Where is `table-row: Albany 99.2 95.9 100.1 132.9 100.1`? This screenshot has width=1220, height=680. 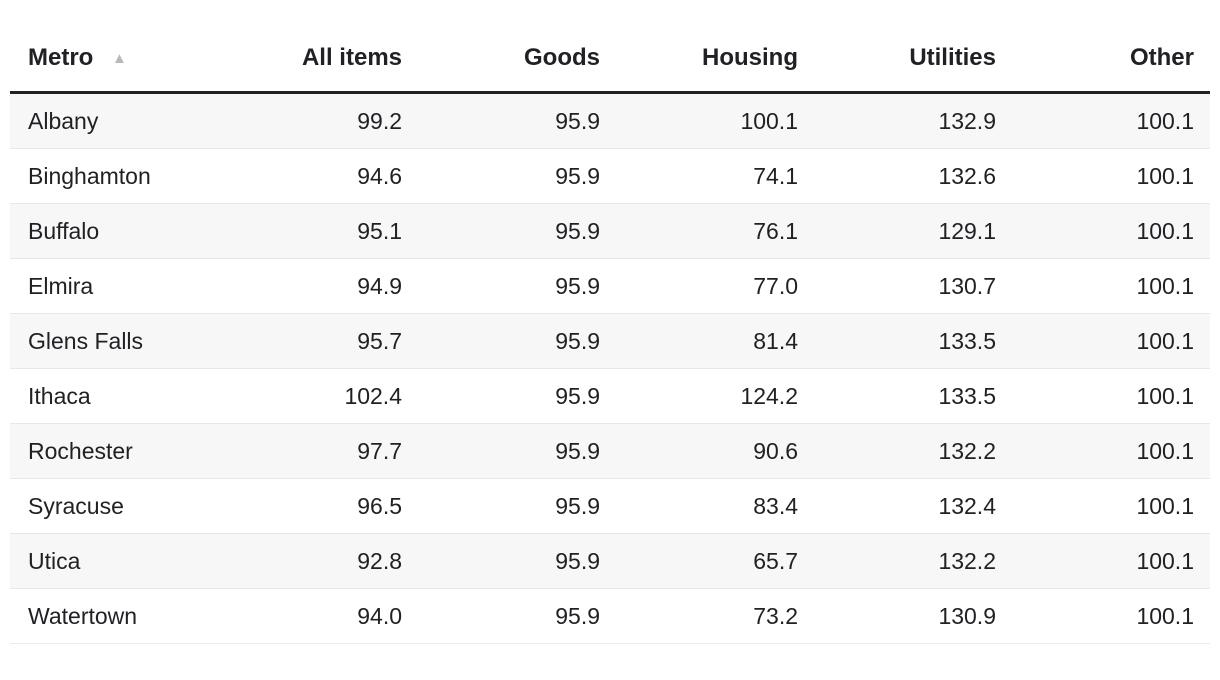 table-row: Albany 99.2 95.9 100.1 132.9 100.1 is located at coordinates (610, 120).